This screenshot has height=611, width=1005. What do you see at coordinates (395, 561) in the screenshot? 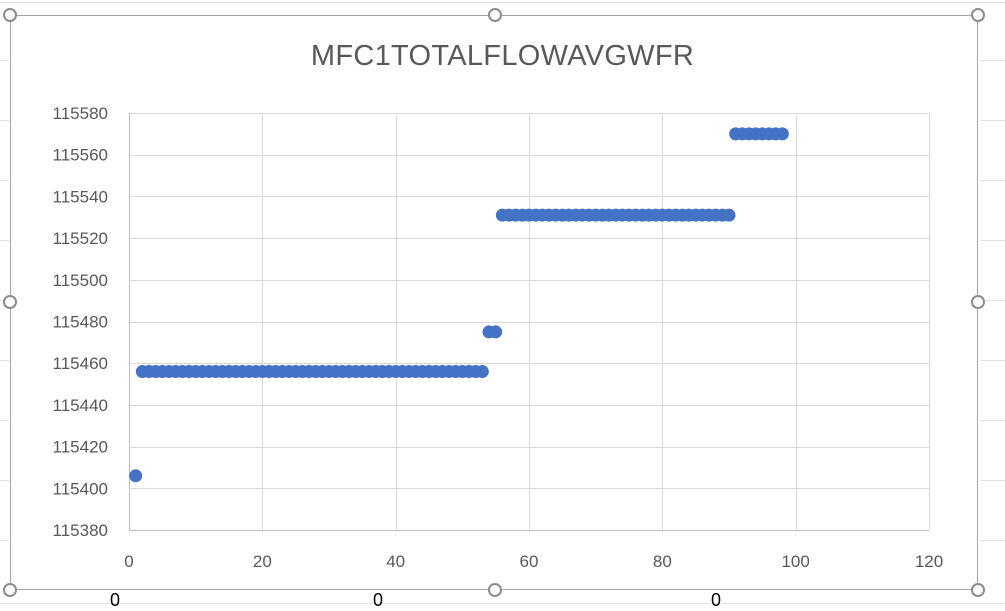
I see `x-tick-label: 40` at bounding box center [395, 561].